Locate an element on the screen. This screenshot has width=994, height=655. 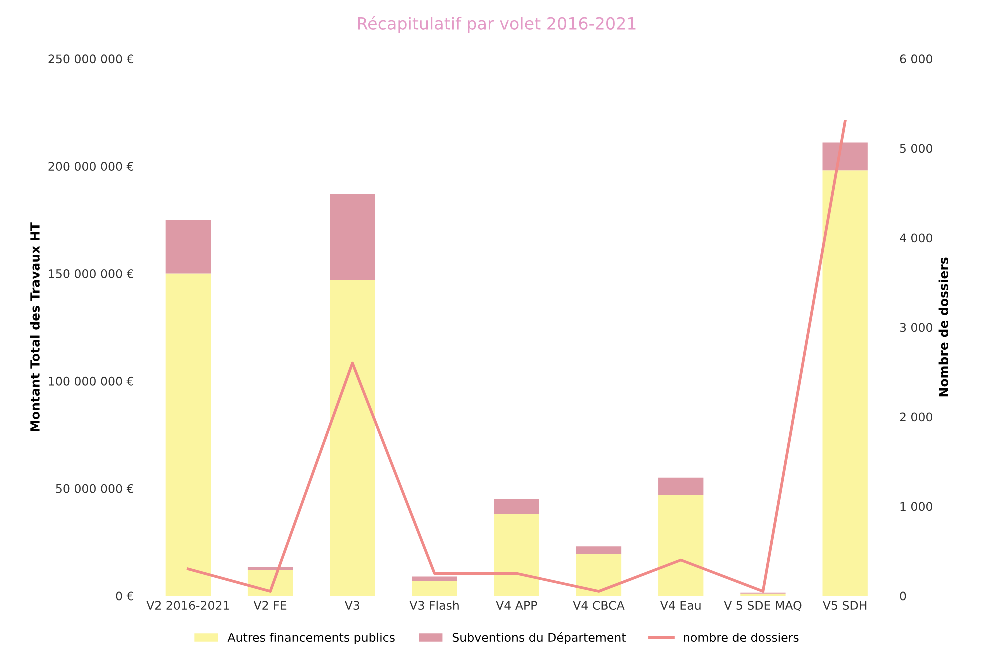
y2-axis-title: Nombre de dossiers is located at coordinates (943, 327).